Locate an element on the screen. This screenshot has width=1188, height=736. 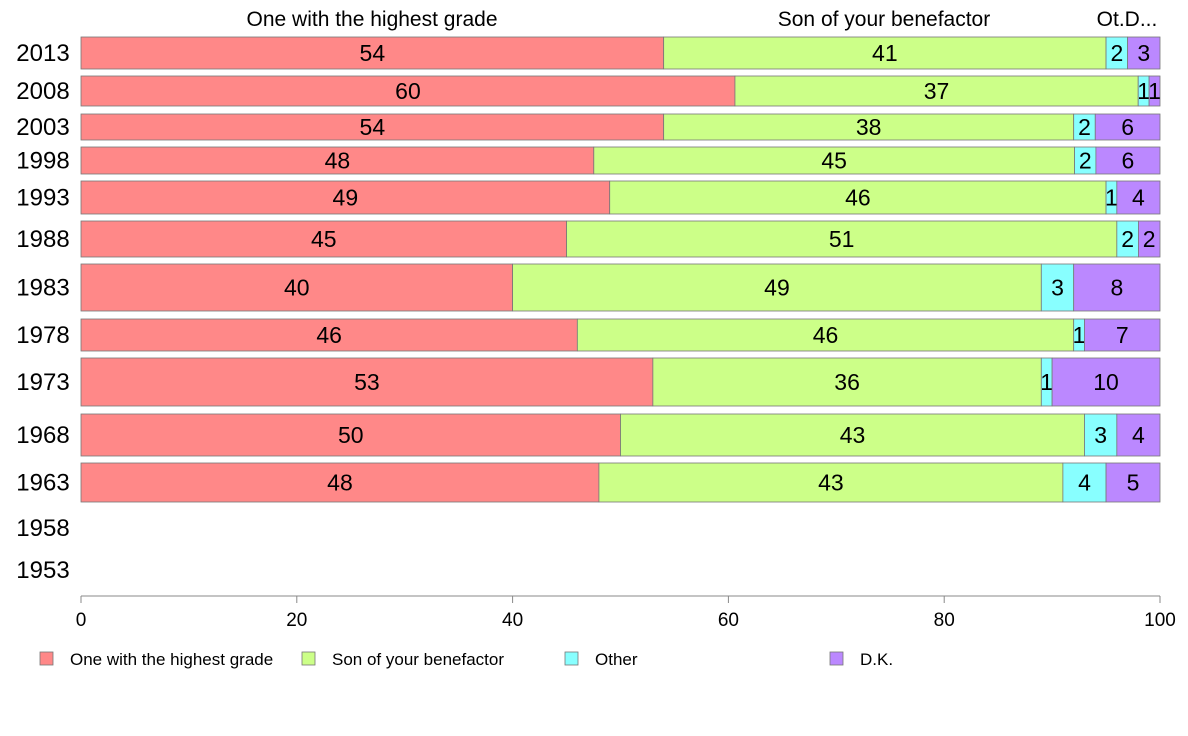
data-label: 36 is located at coordinates (847, 382).